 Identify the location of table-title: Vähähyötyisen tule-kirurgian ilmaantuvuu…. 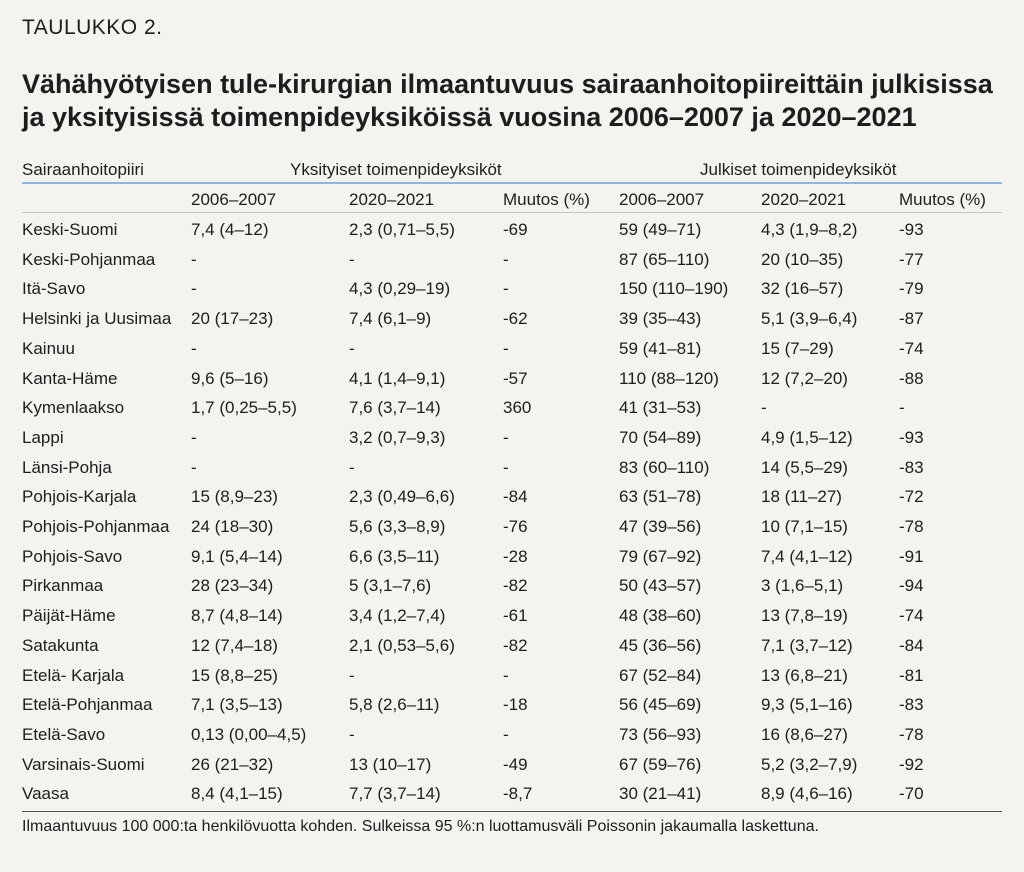
(517, 101).